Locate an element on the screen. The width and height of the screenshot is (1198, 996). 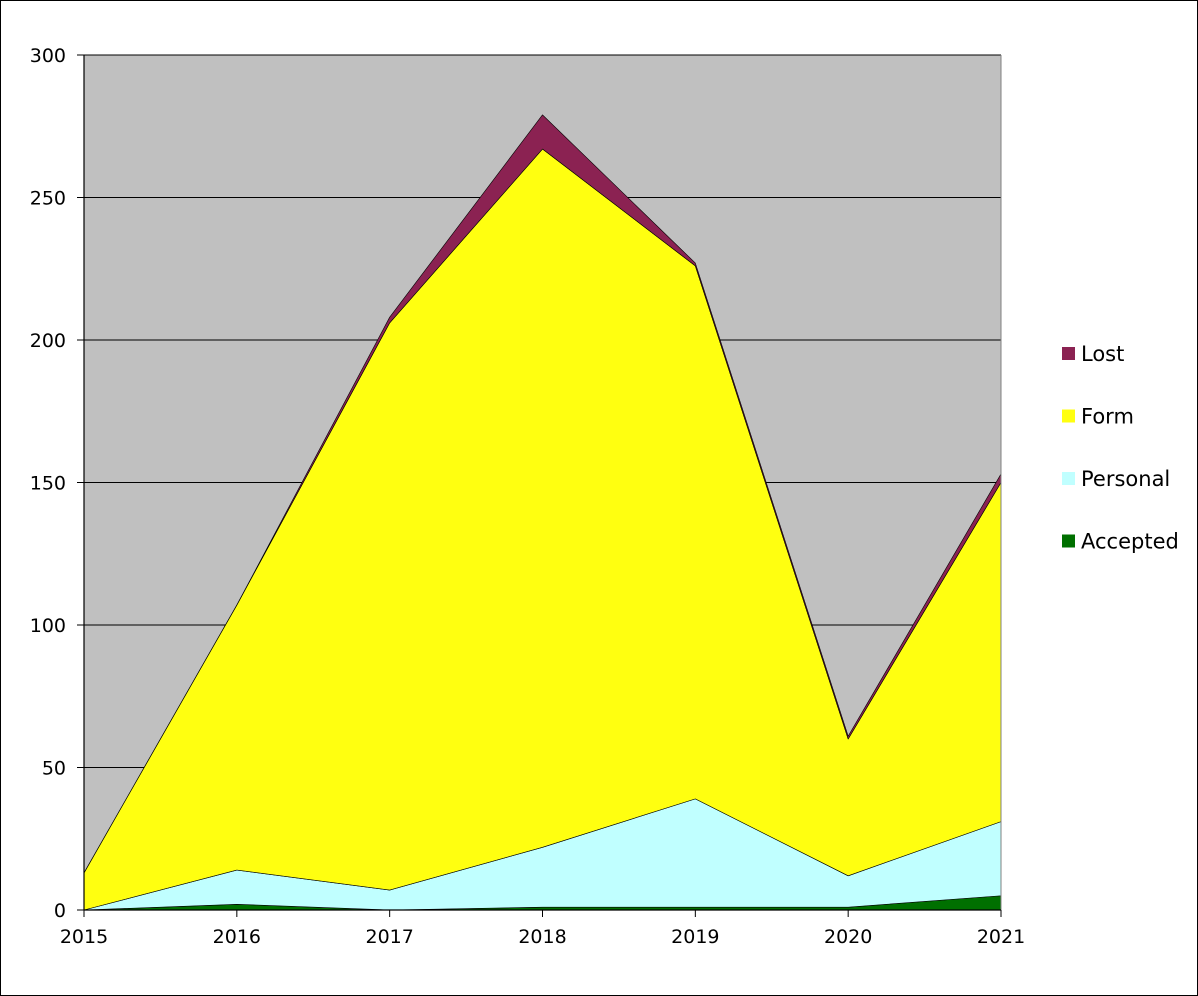
x-tick-label-2016: 2016 is located at coordinates (237, 937).